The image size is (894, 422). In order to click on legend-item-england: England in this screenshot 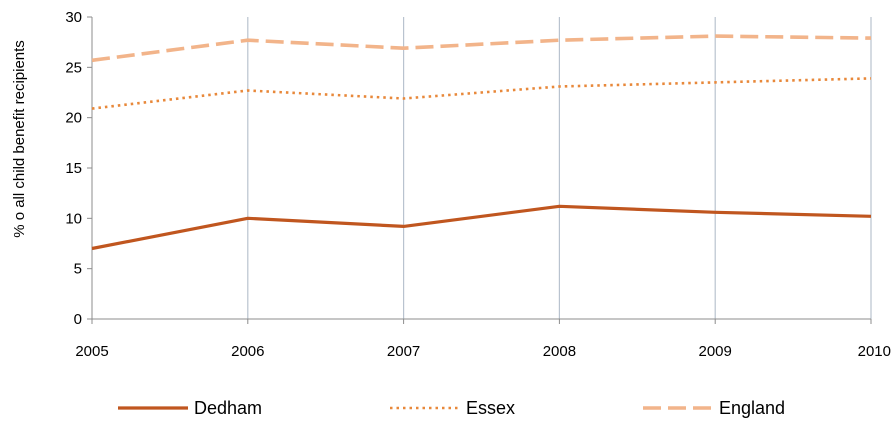, I will do `click(714, 408)`.